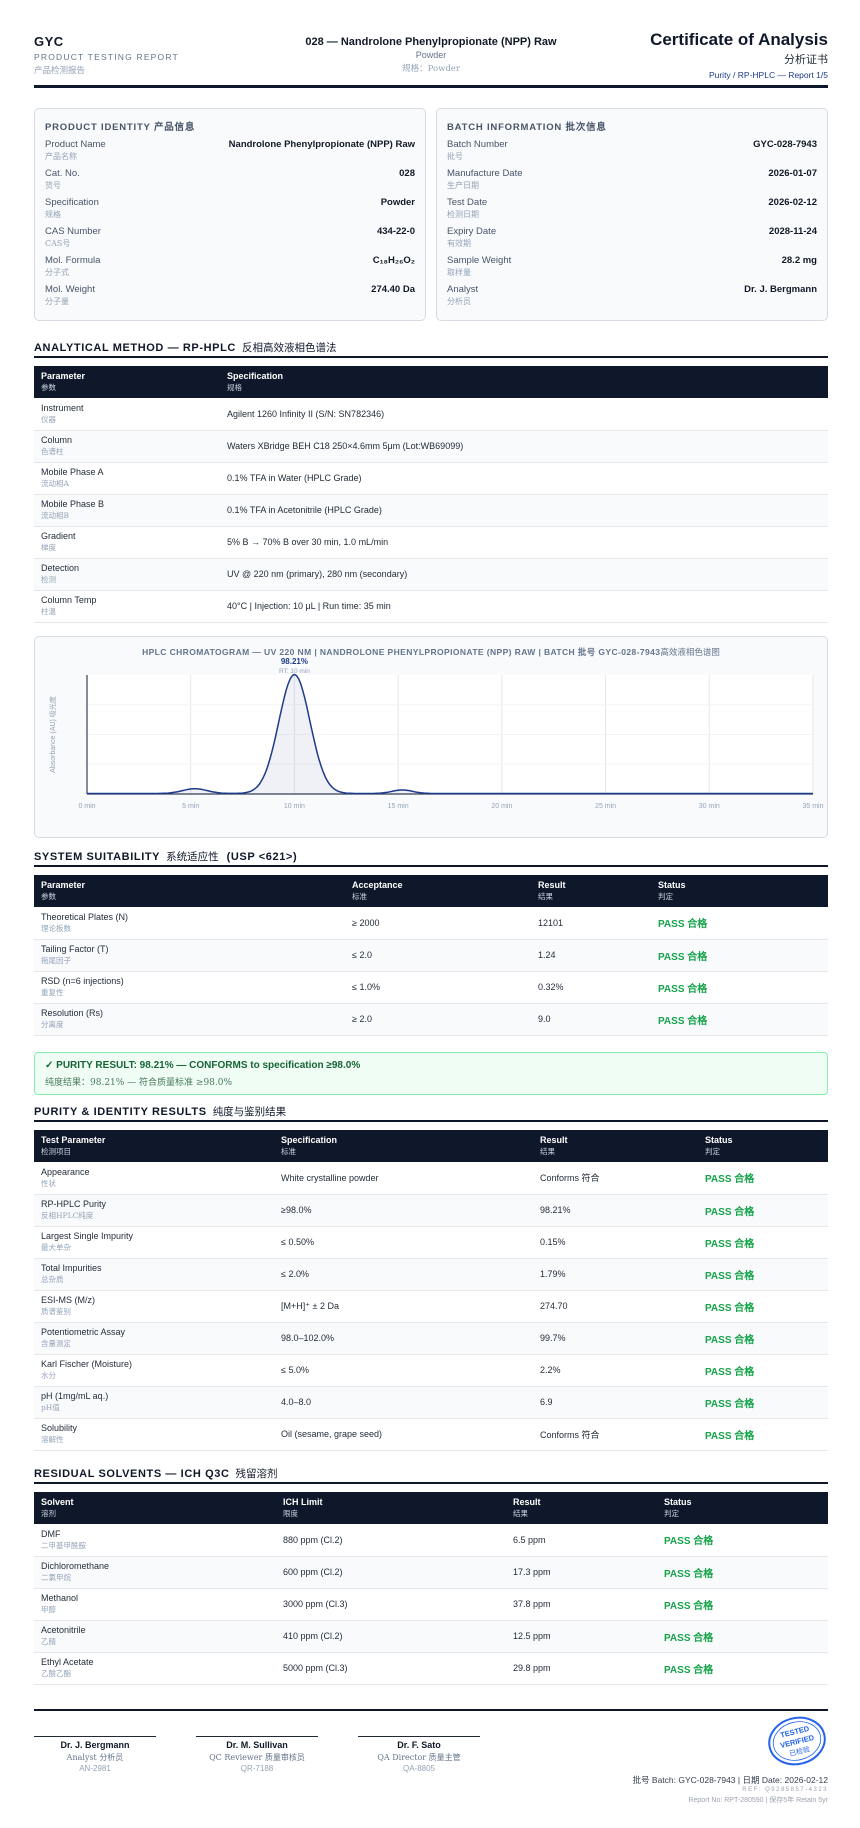  What do you see at coordinates (62, 173) in the screenshot?
I see `info-label: Cat. No.` at bounding box center [62, 173].